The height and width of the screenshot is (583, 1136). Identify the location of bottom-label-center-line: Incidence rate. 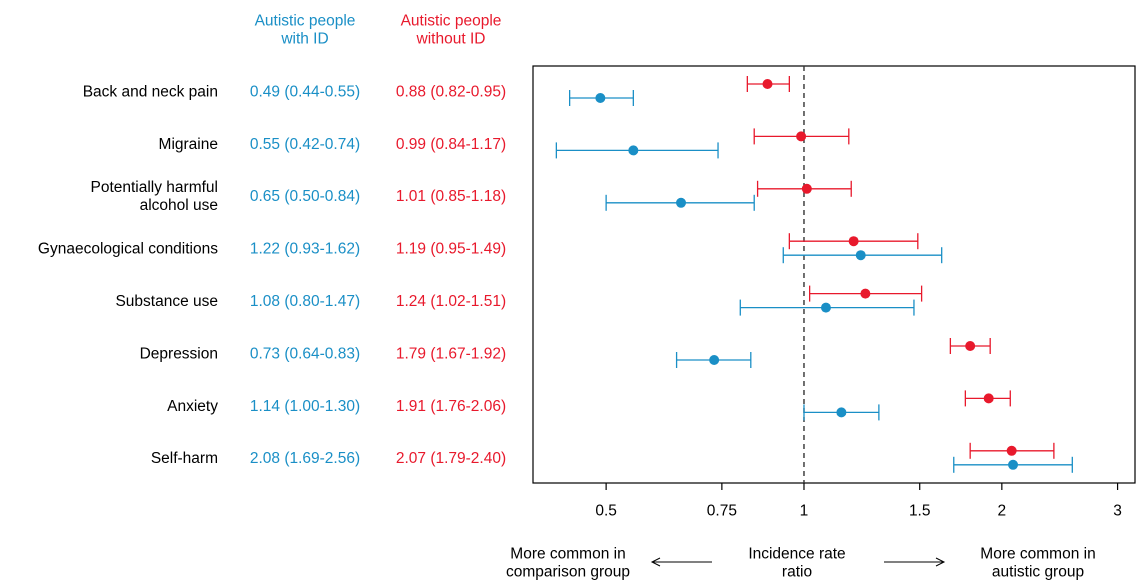
(796, 553).